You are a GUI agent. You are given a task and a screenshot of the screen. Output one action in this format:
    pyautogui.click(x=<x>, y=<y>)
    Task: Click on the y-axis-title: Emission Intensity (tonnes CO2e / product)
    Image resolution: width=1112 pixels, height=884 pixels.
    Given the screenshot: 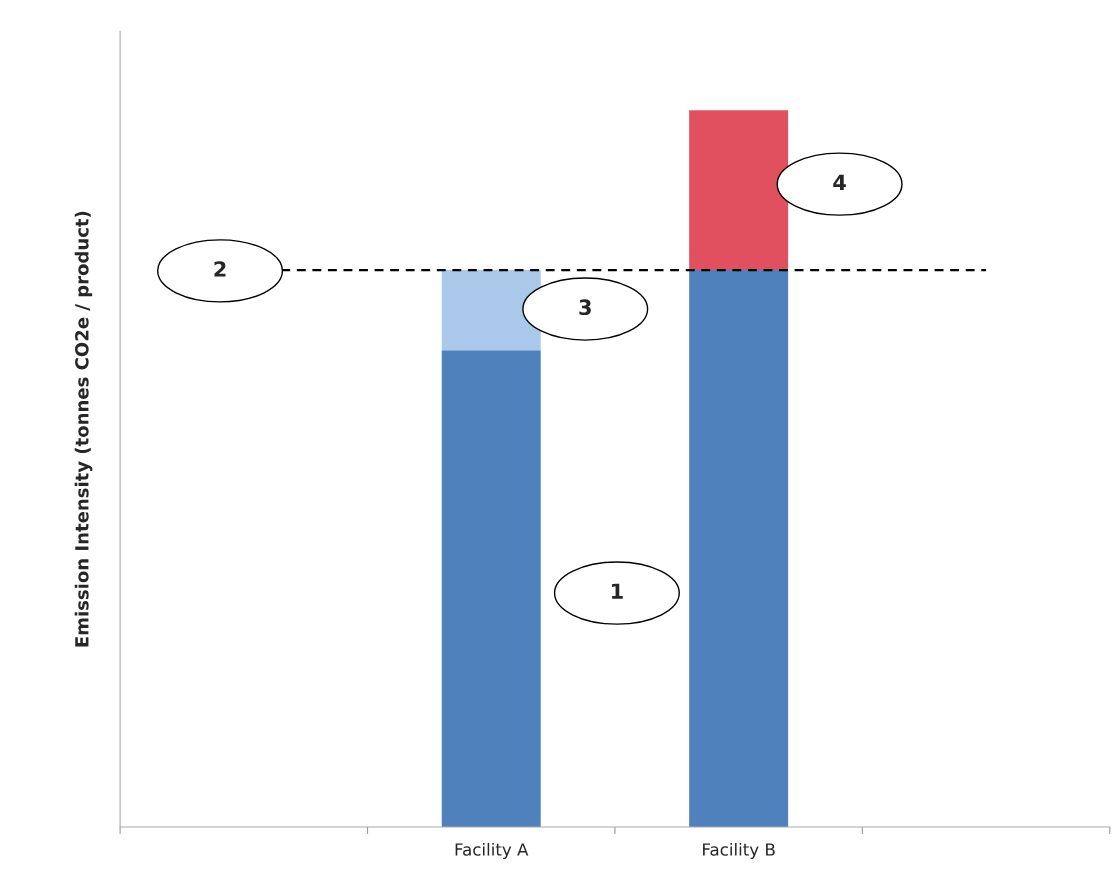 What is the action you would take?
    pyautogui.click(x=83, y=429)
    